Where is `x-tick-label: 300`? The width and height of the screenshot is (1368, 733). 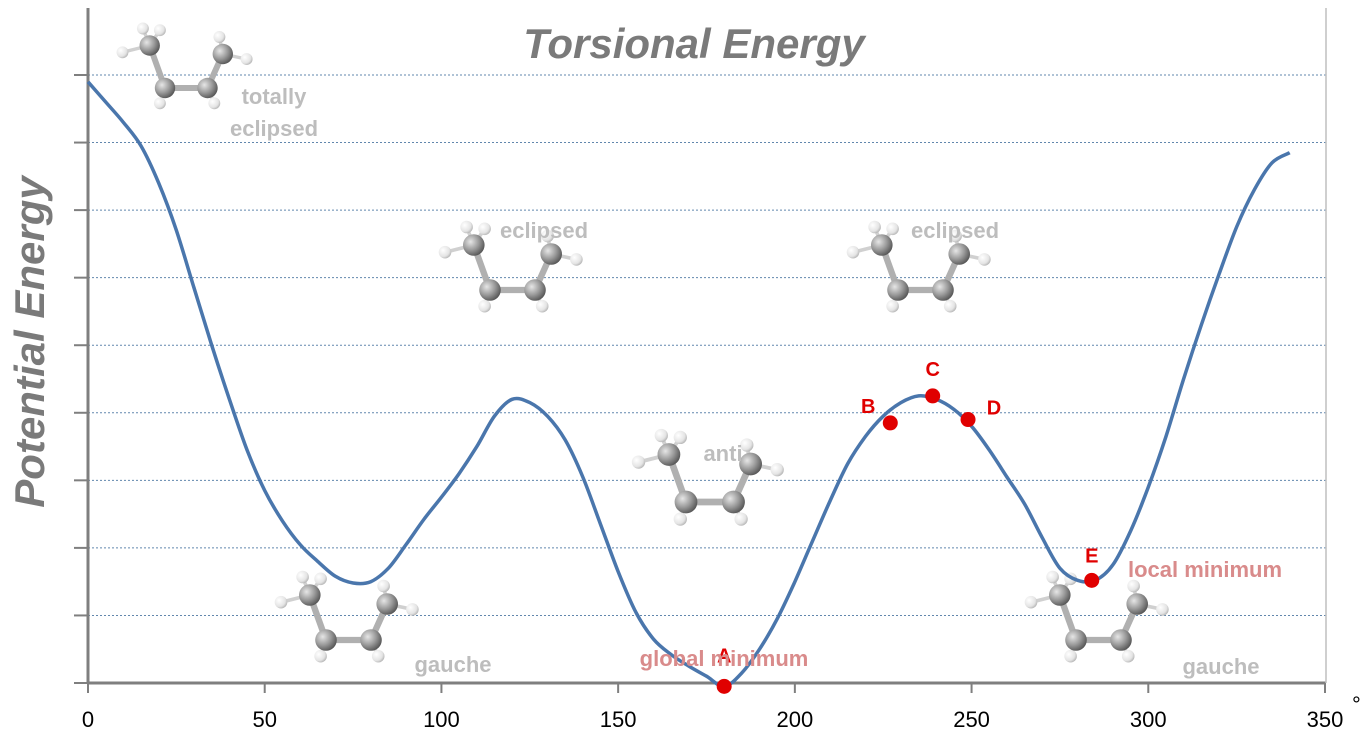 x-tick-label: 300 is located at coordinates (1148, 719).